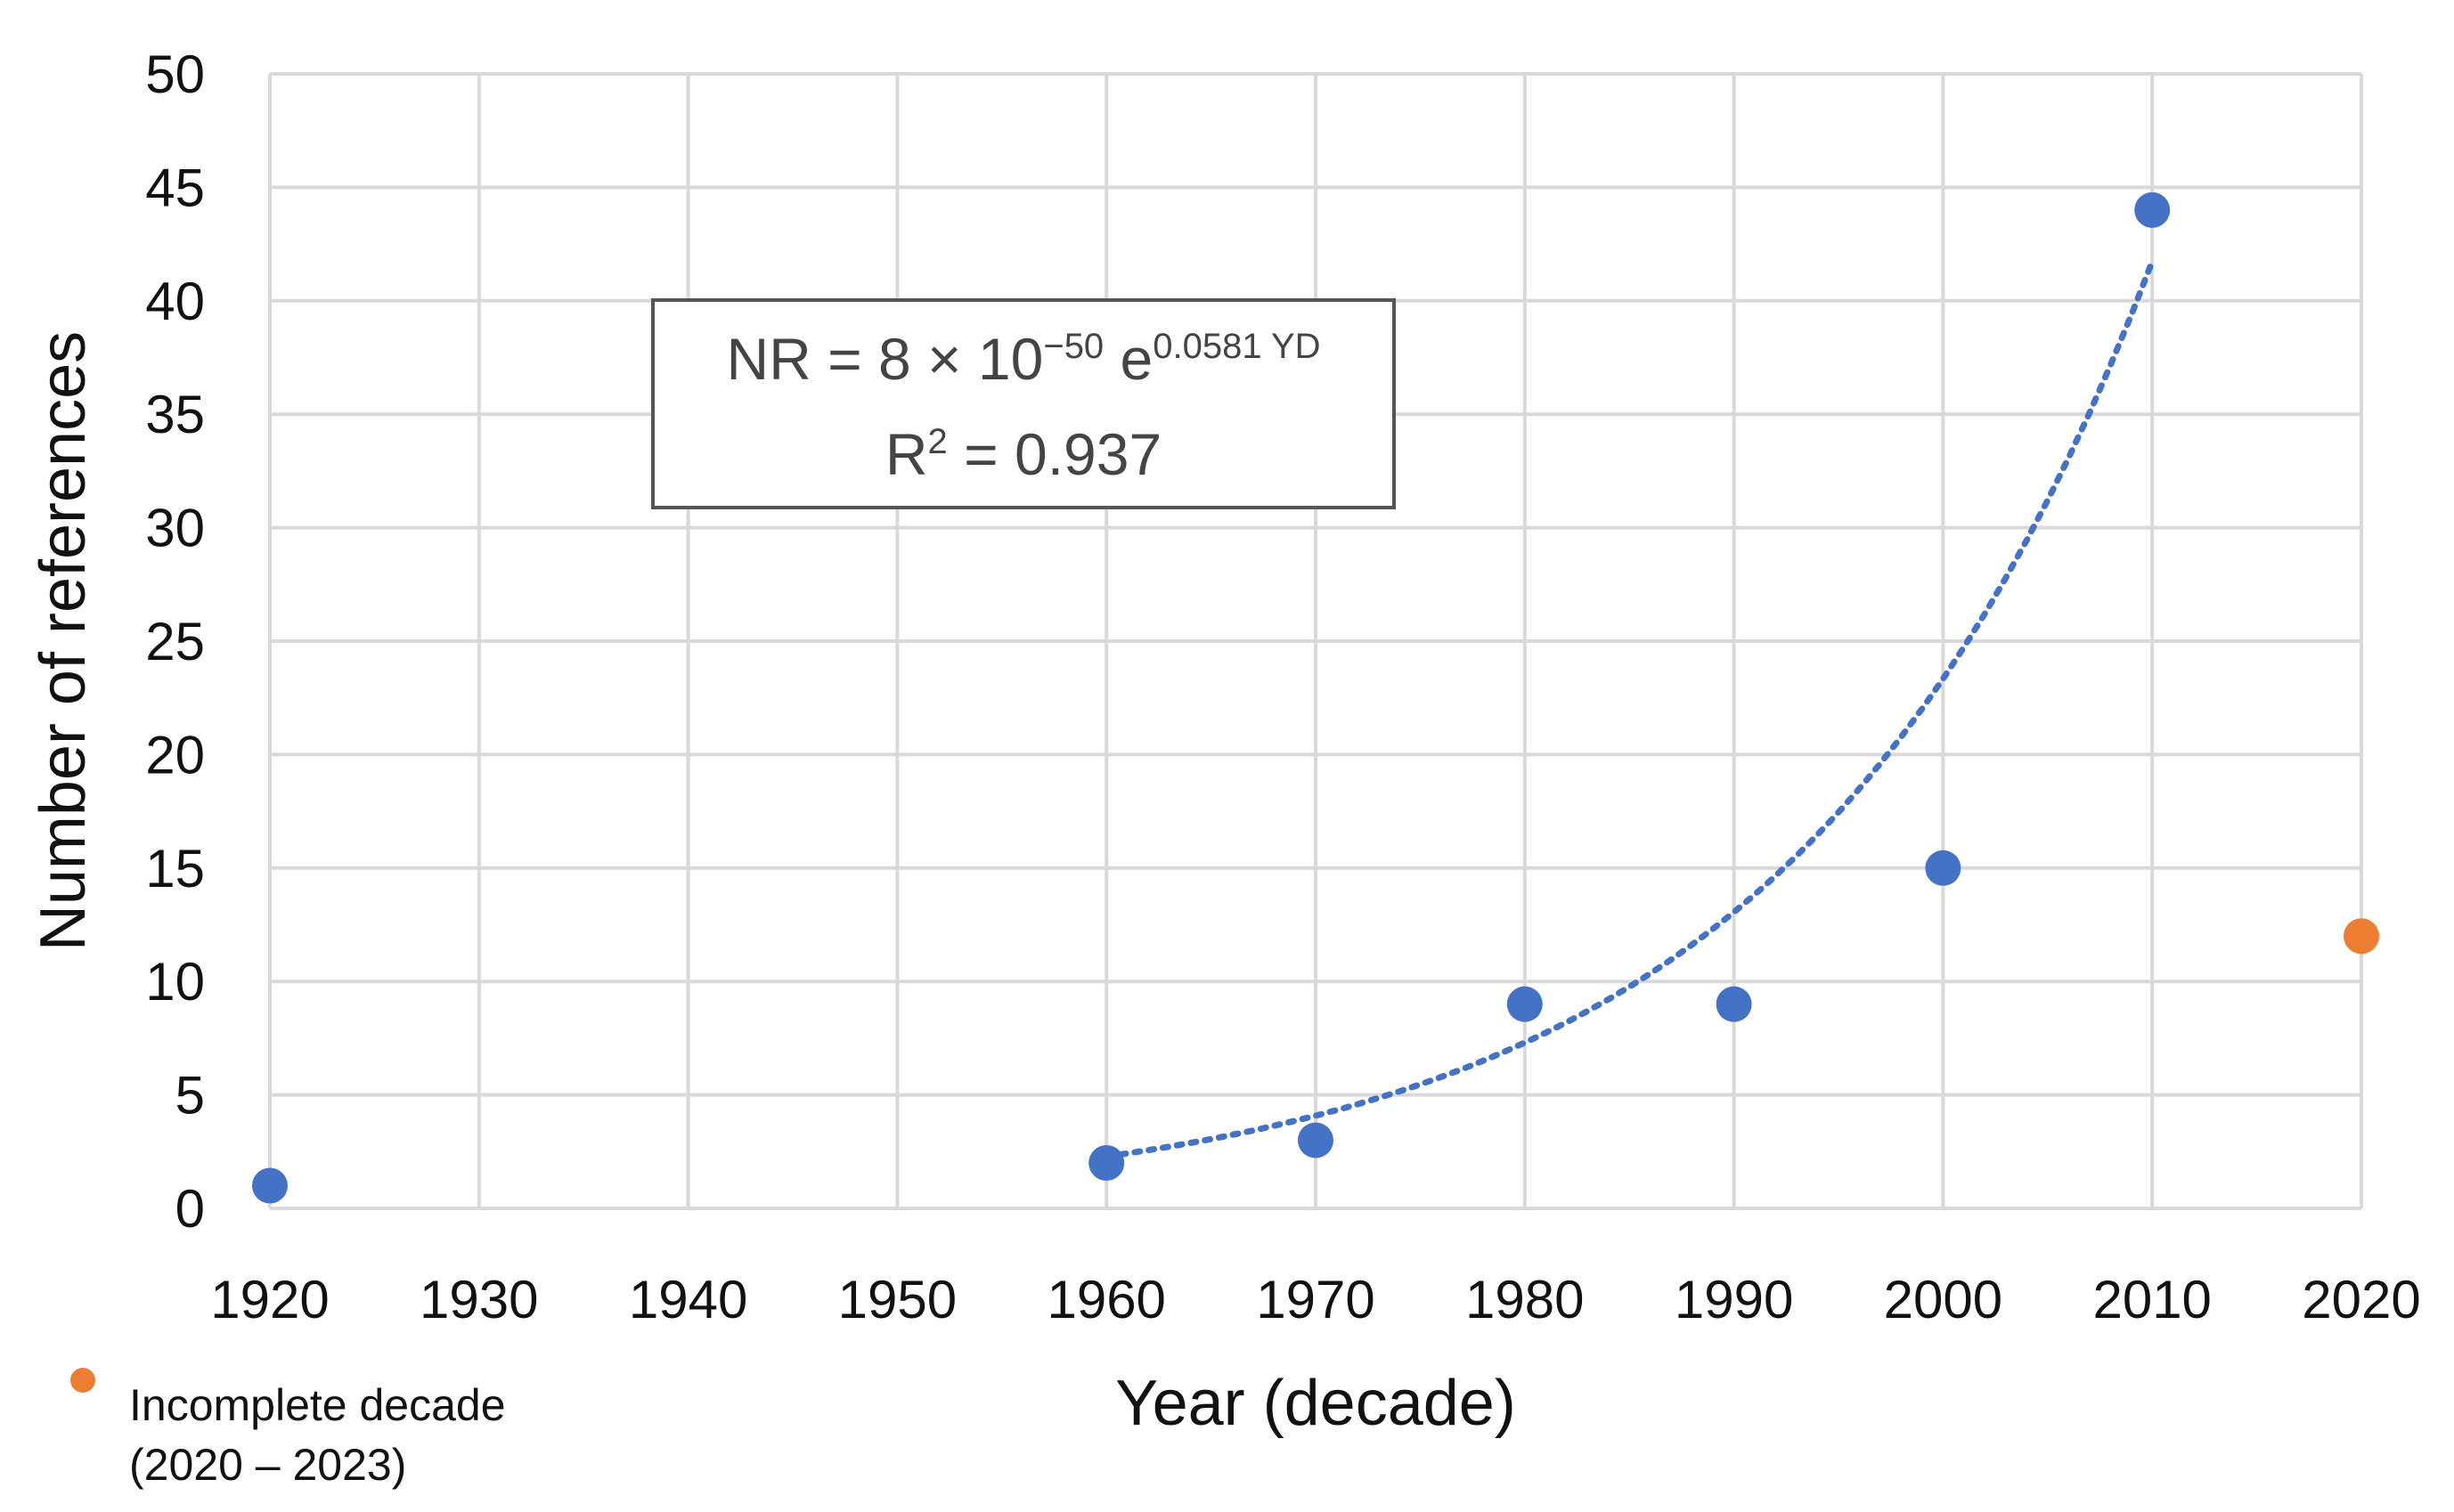 The height and width of the screenshot is (1512, 2454). Describe the element at coordinates (175, 754) in the screenshot. I see `y-tick-20: 20` at that location.